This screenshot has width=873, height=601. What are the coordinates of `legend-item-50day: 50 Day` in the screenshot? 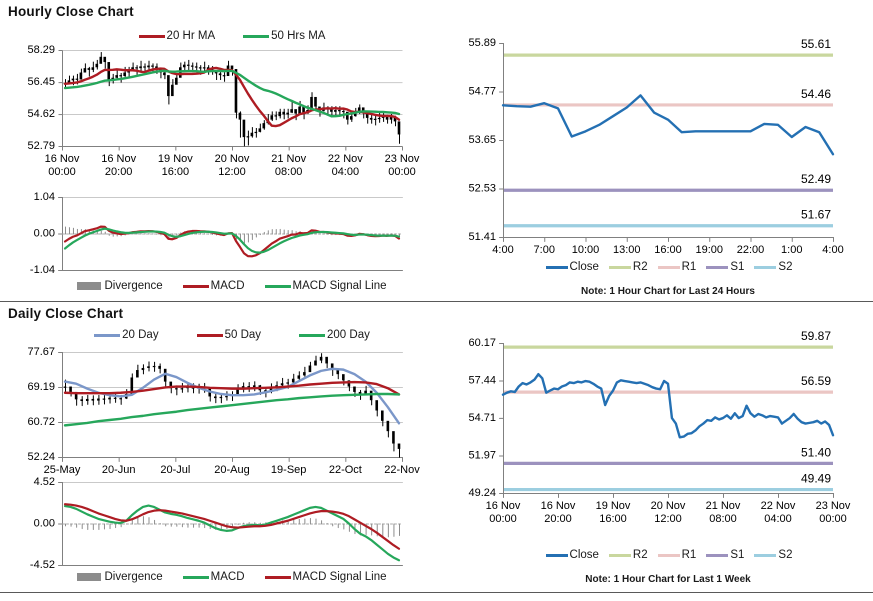 It's located at (229, 335).